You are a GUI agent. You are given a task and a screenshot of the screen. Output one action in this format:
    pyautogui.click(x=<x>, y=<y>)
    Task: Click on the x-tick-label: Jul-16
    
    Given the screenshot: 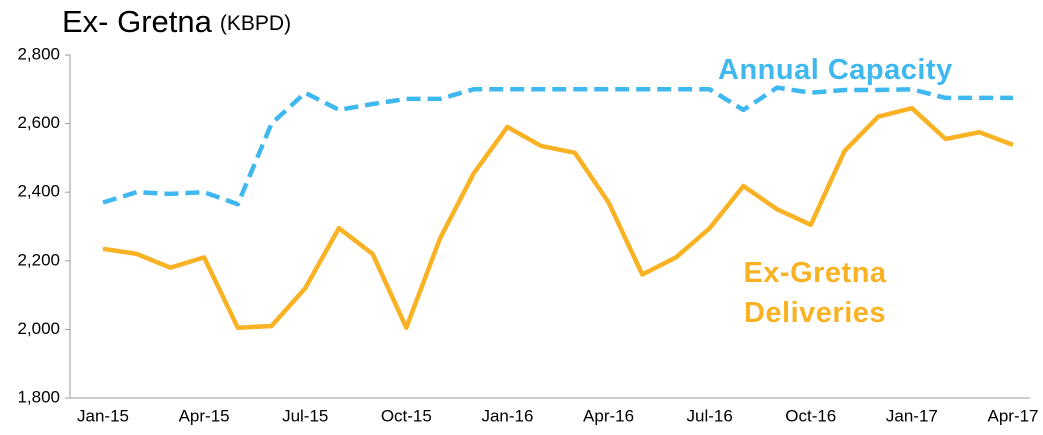 What is the action you would take?
    pyautogui.click(x=710, y=415)
    